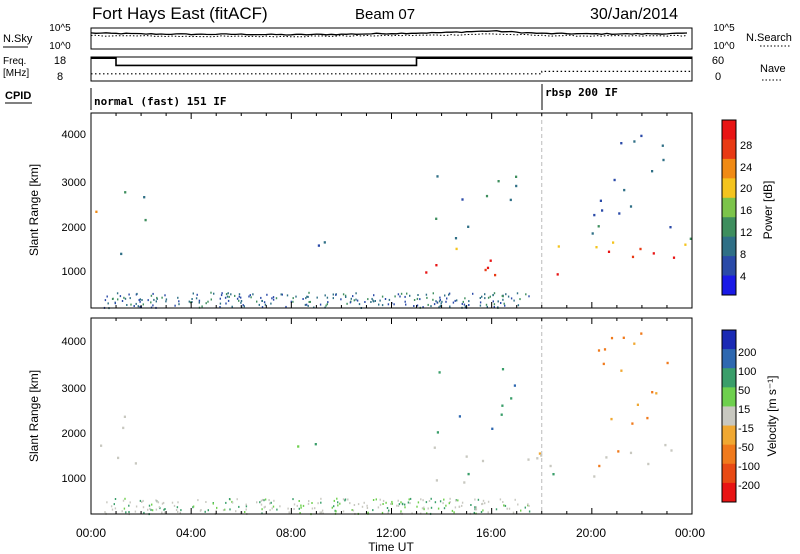  Describe the element at coordinates (769, 38) in the screenshot. I see `nsearch-label: N.Search` at that location.